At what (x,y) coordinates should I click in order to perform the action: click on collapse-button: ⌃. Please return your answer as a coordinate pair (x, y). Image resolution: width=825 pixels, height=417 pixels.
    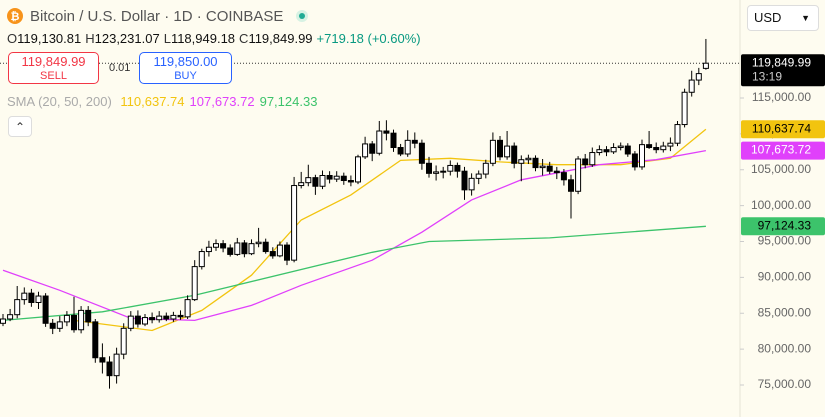
    Looking at the image, I should click on (20, 126).